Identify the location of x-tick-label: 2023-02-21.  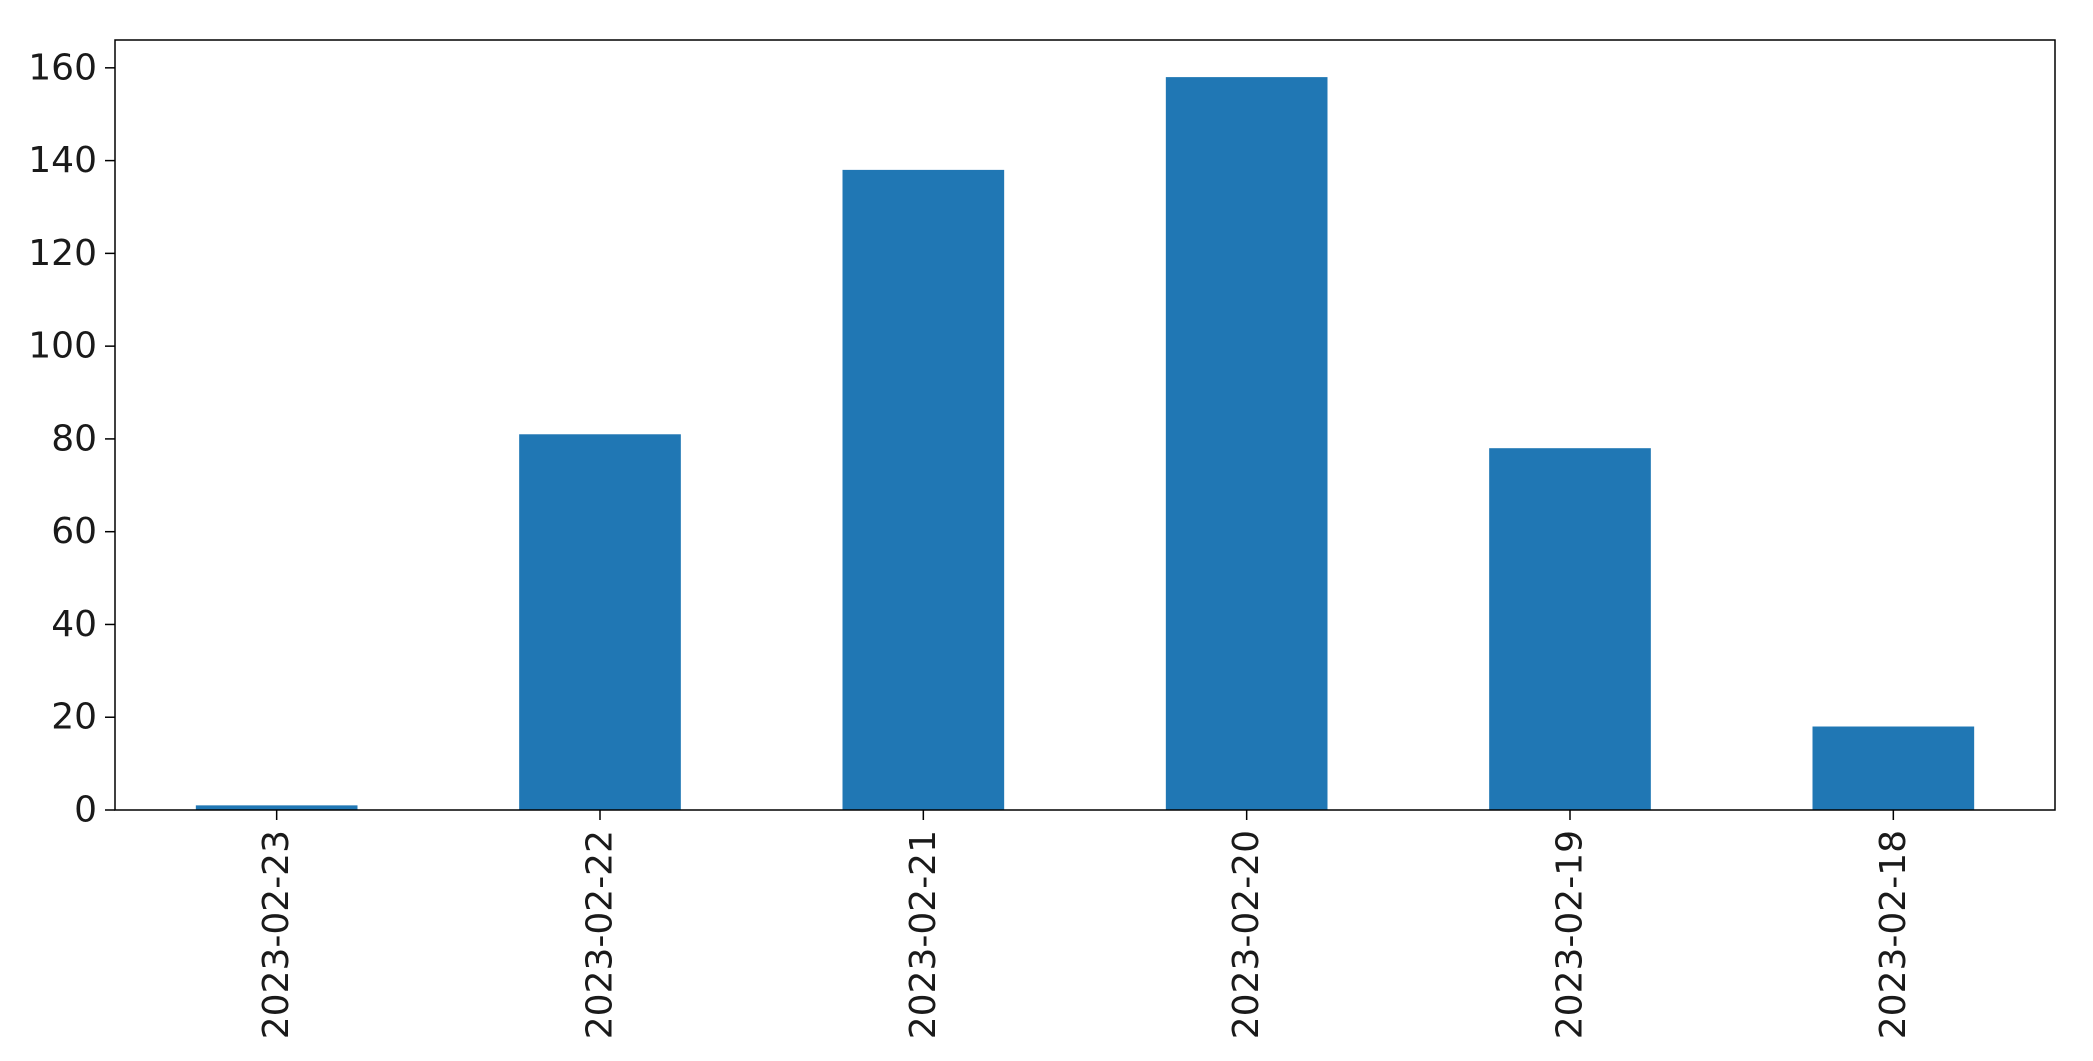
(923, 934).